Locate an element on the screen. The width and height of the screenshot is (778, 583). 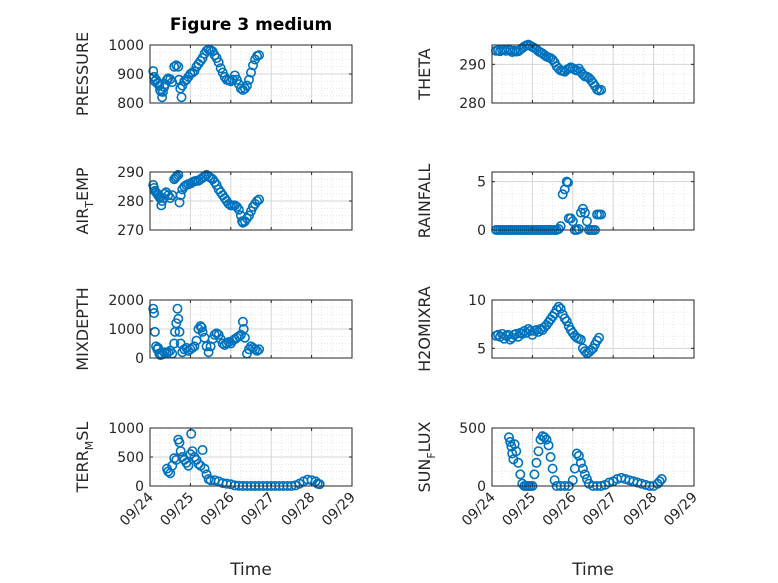
y-axis-label-sub: F is located at coordinates (431, 455).